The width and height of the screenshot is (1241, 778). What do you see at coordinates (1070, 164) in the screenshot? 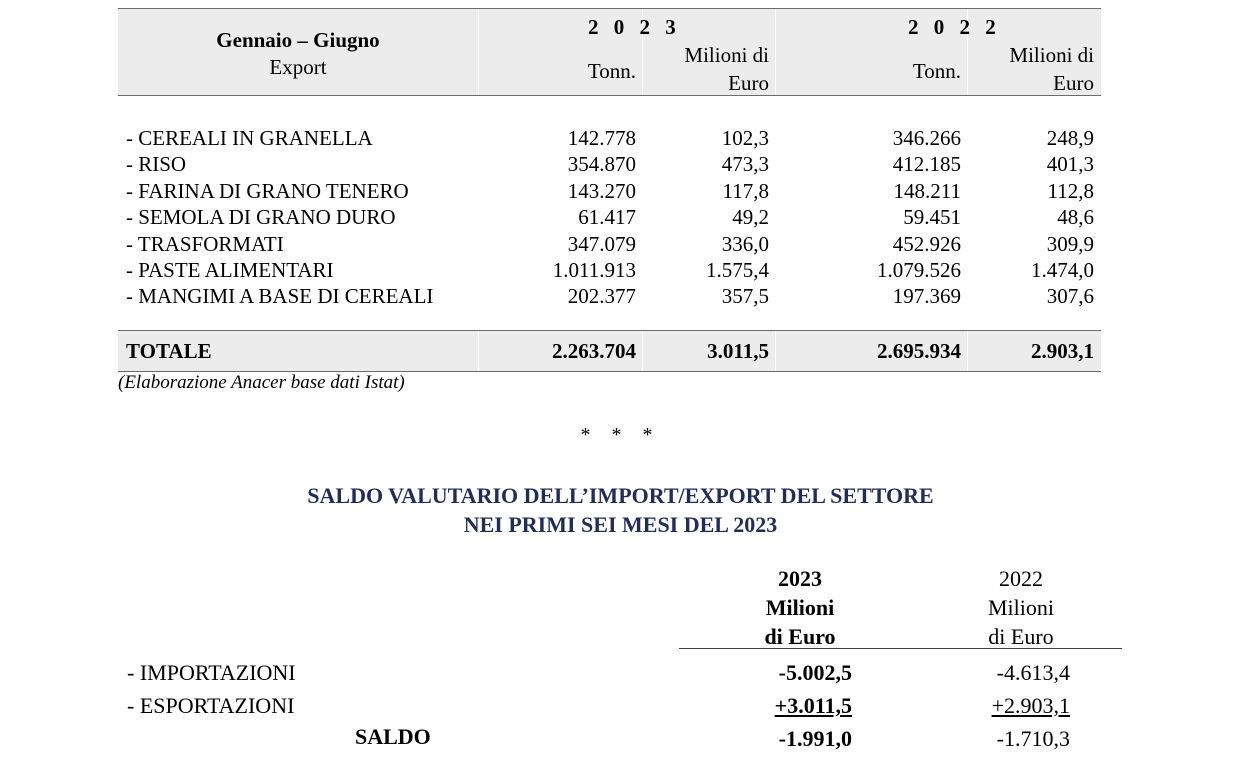
I see `euro-2022-cell: 401,3` at bounding box center [1070, 164].